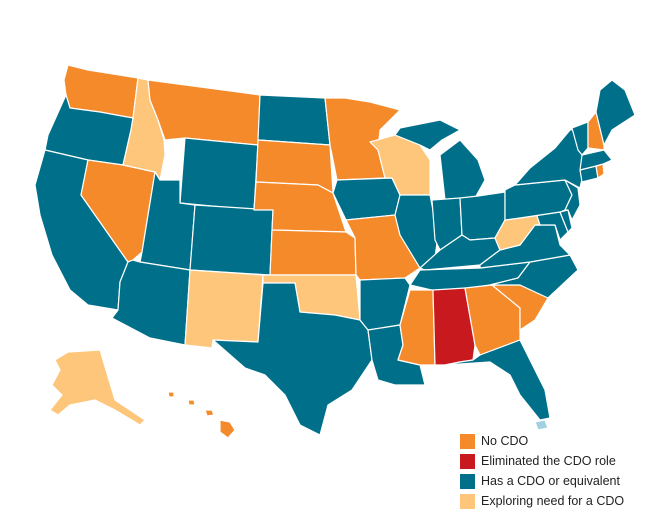  I want to click on state-nh, so click(596, 131).